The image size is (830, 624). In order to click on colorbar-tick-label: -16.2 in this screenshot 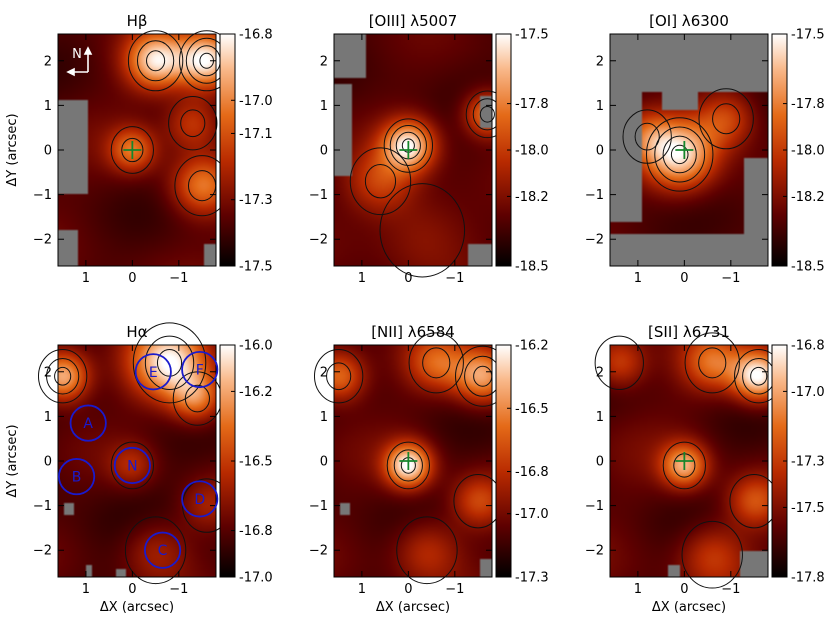, I will do `click(532, 346)`.